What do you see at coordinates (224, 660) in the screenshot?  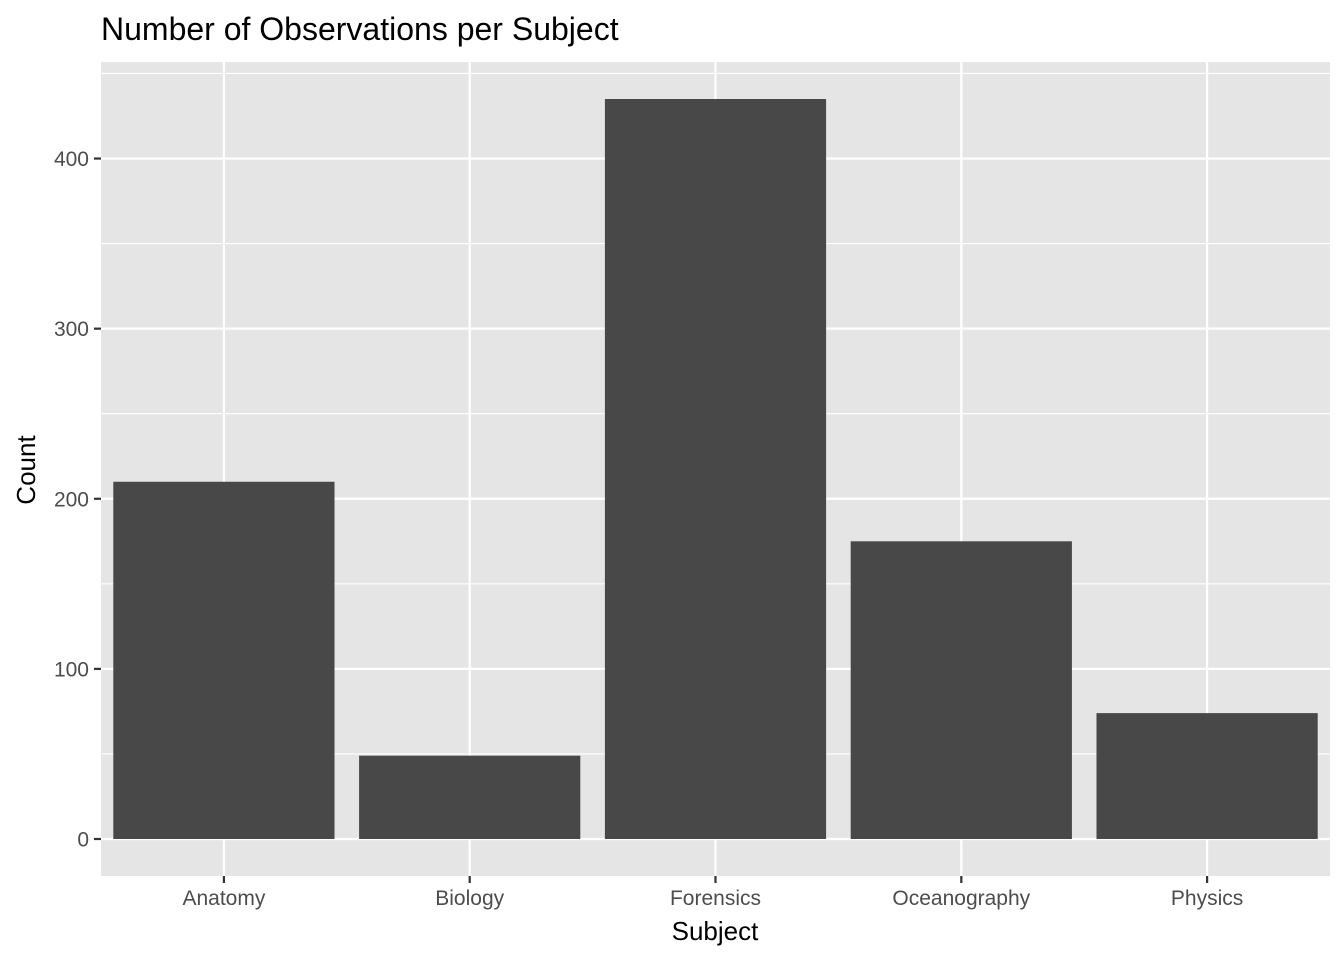 I see `bar-anatomy` at bounding box center [224, 660].